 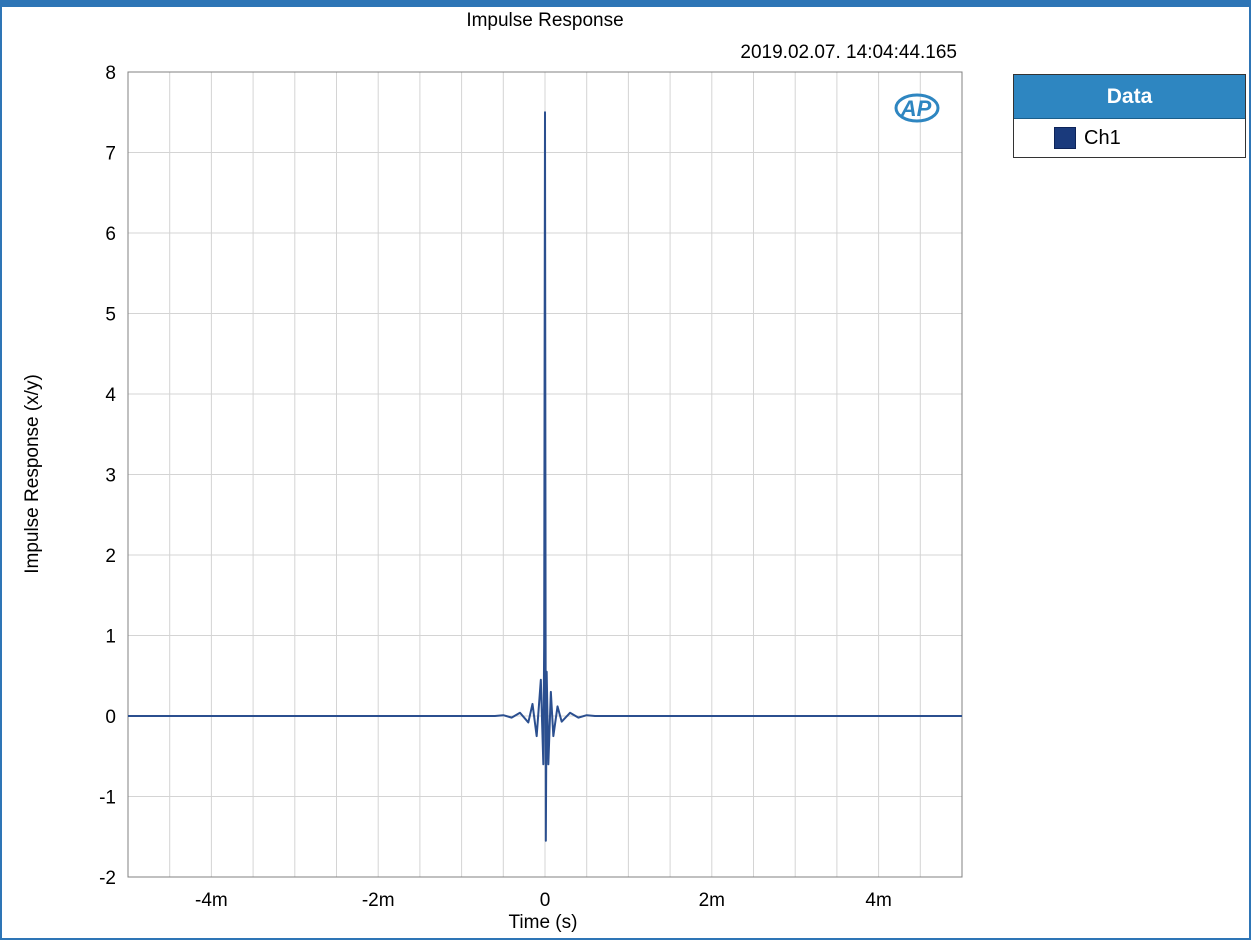 What do you see at coordinates (110, 315) in the screenshot?
I see `y-tick-label: 5` at bounding box center [110, 315].